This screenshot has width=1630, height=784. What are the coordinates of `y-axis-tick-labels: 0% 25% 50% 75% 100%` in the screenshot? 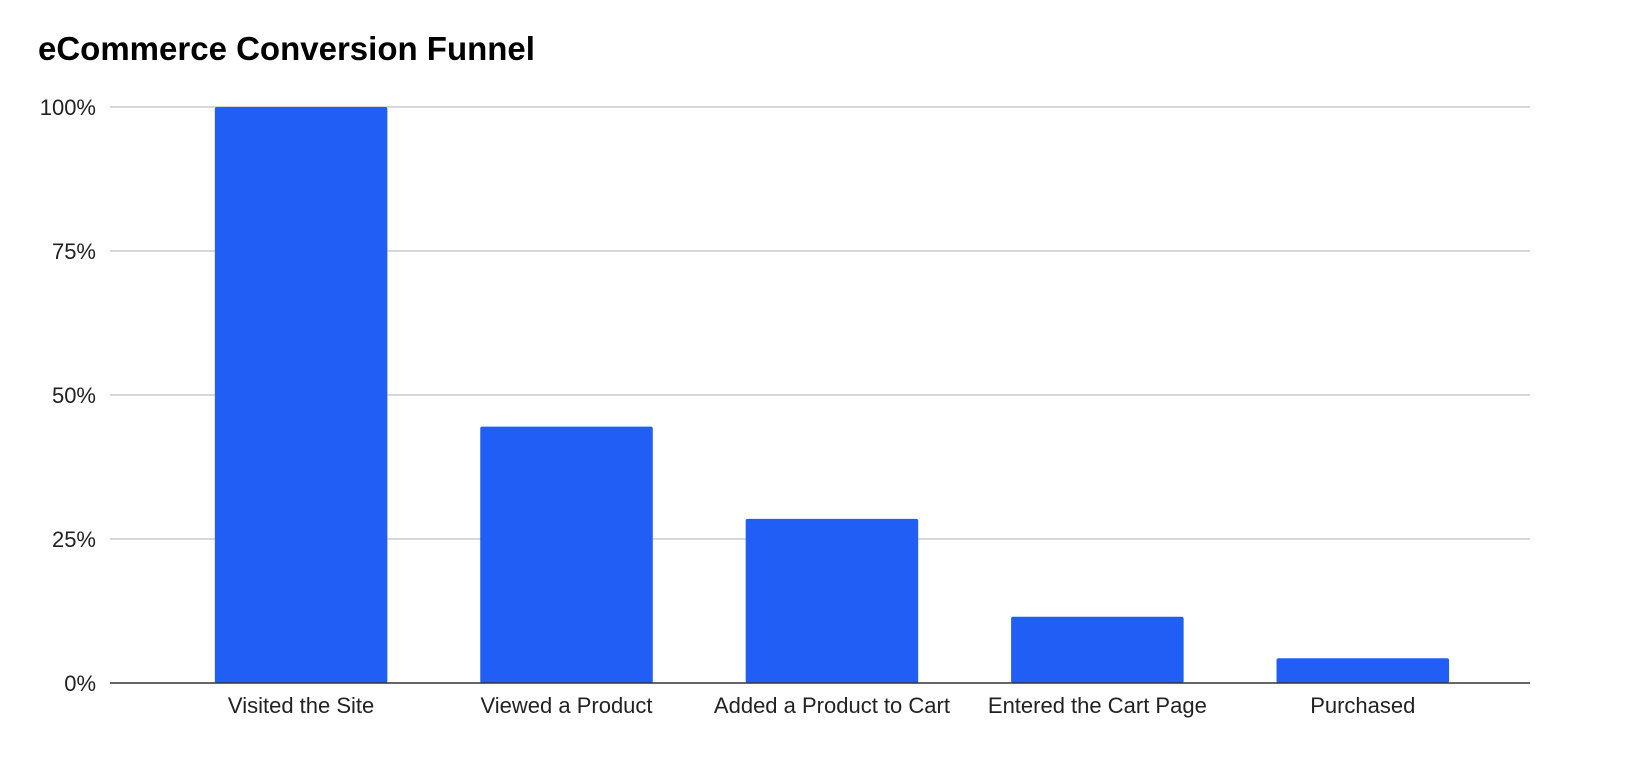 It's located at (68, 395).